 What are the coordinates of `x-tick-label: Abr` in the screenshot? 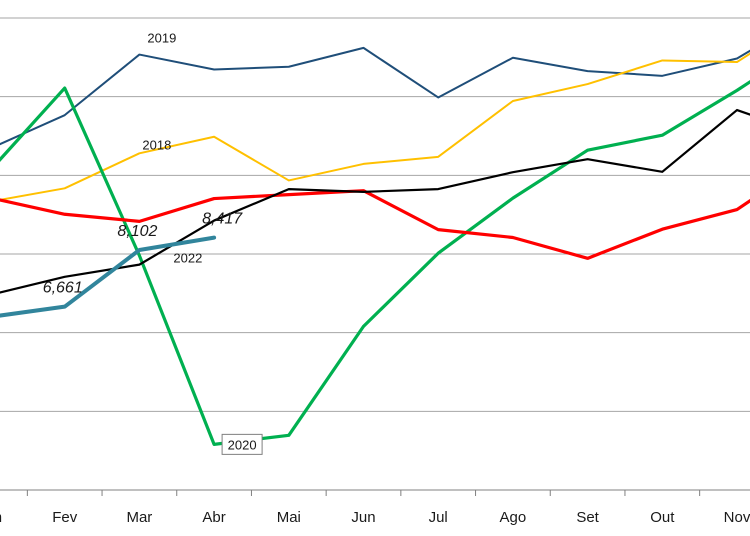 It's located at (213, 517).